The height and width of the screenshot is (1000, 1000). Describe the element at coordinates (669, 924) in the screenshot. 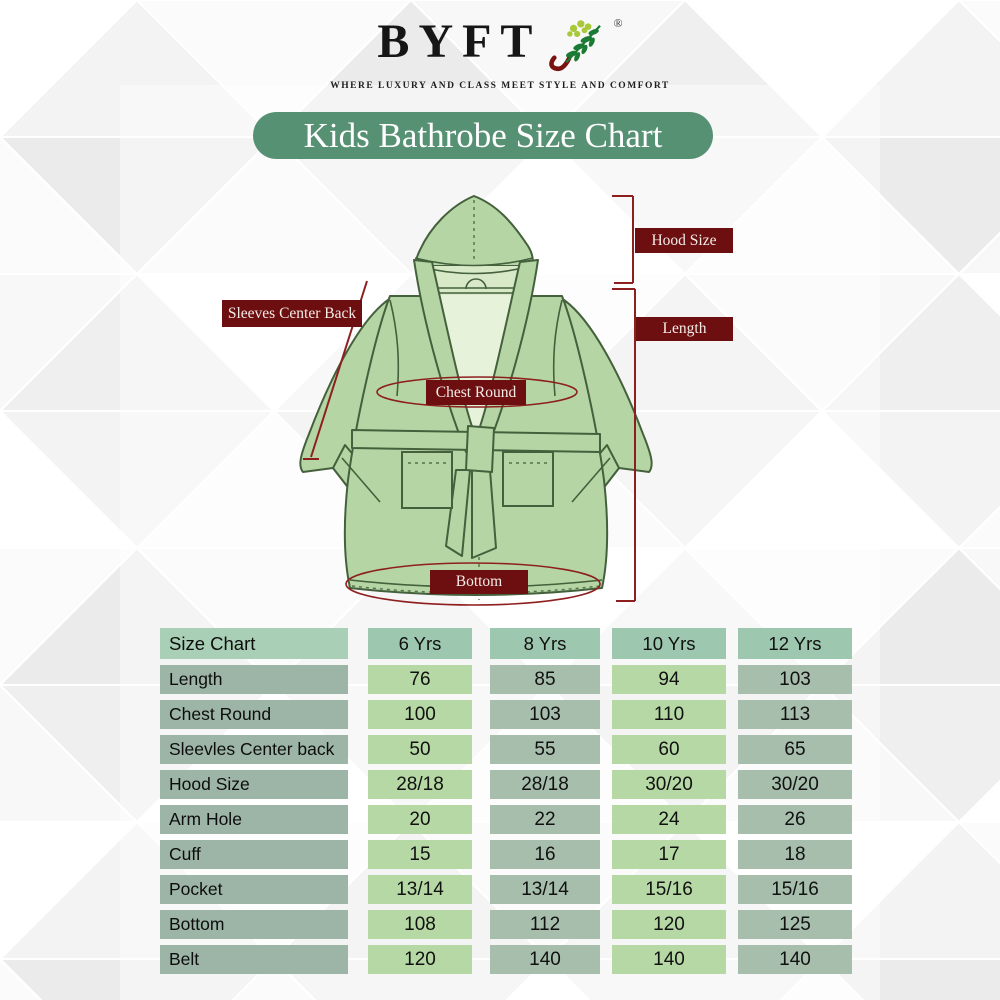

I see `cell-bottom-10-yrs: 120` at that location.